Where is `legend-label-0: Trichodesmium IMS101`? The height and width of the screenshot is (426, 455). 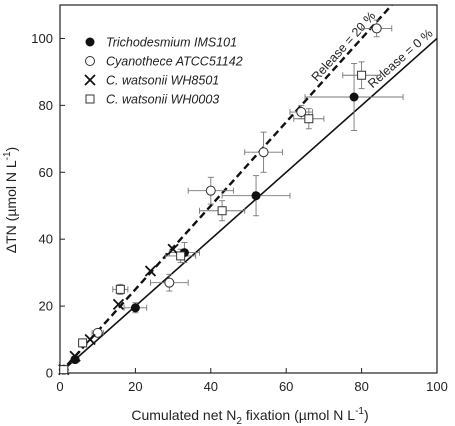 legend-label-0: Trichodesmium IMS101 is located at coordinates (171, 43).